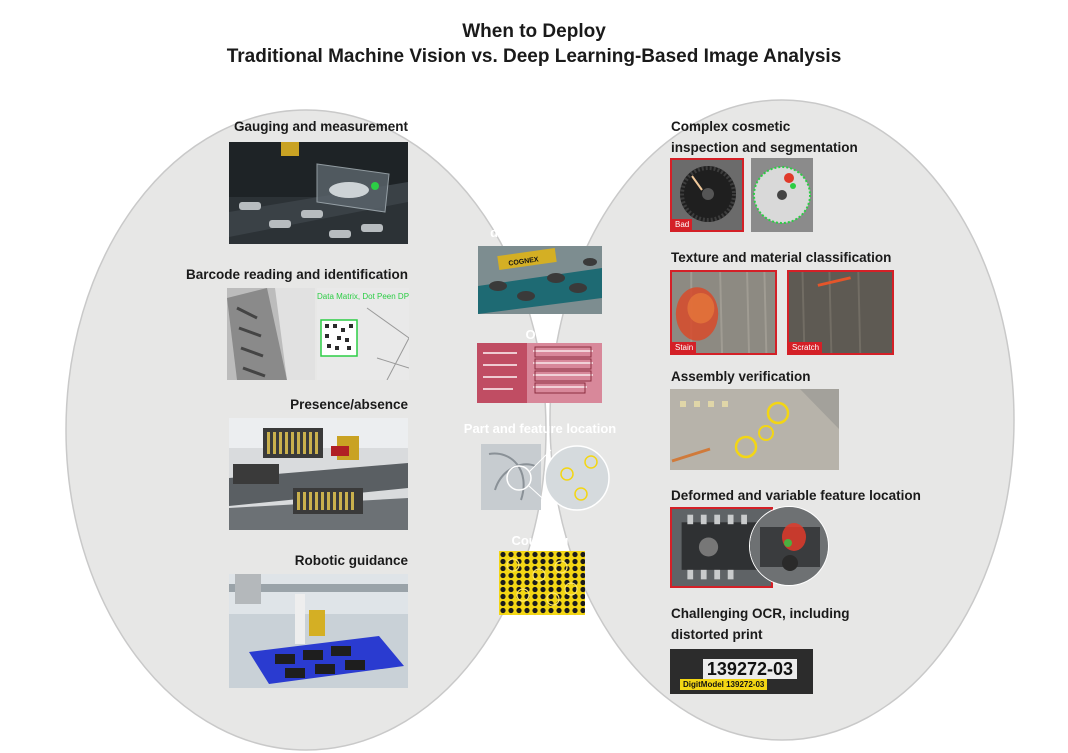 The image size is (1068, 753). What do you see at coordinates (741, 376) in the screenshot?
I see `assembly-label: Assembly verification` at bounding box center [741, 376].